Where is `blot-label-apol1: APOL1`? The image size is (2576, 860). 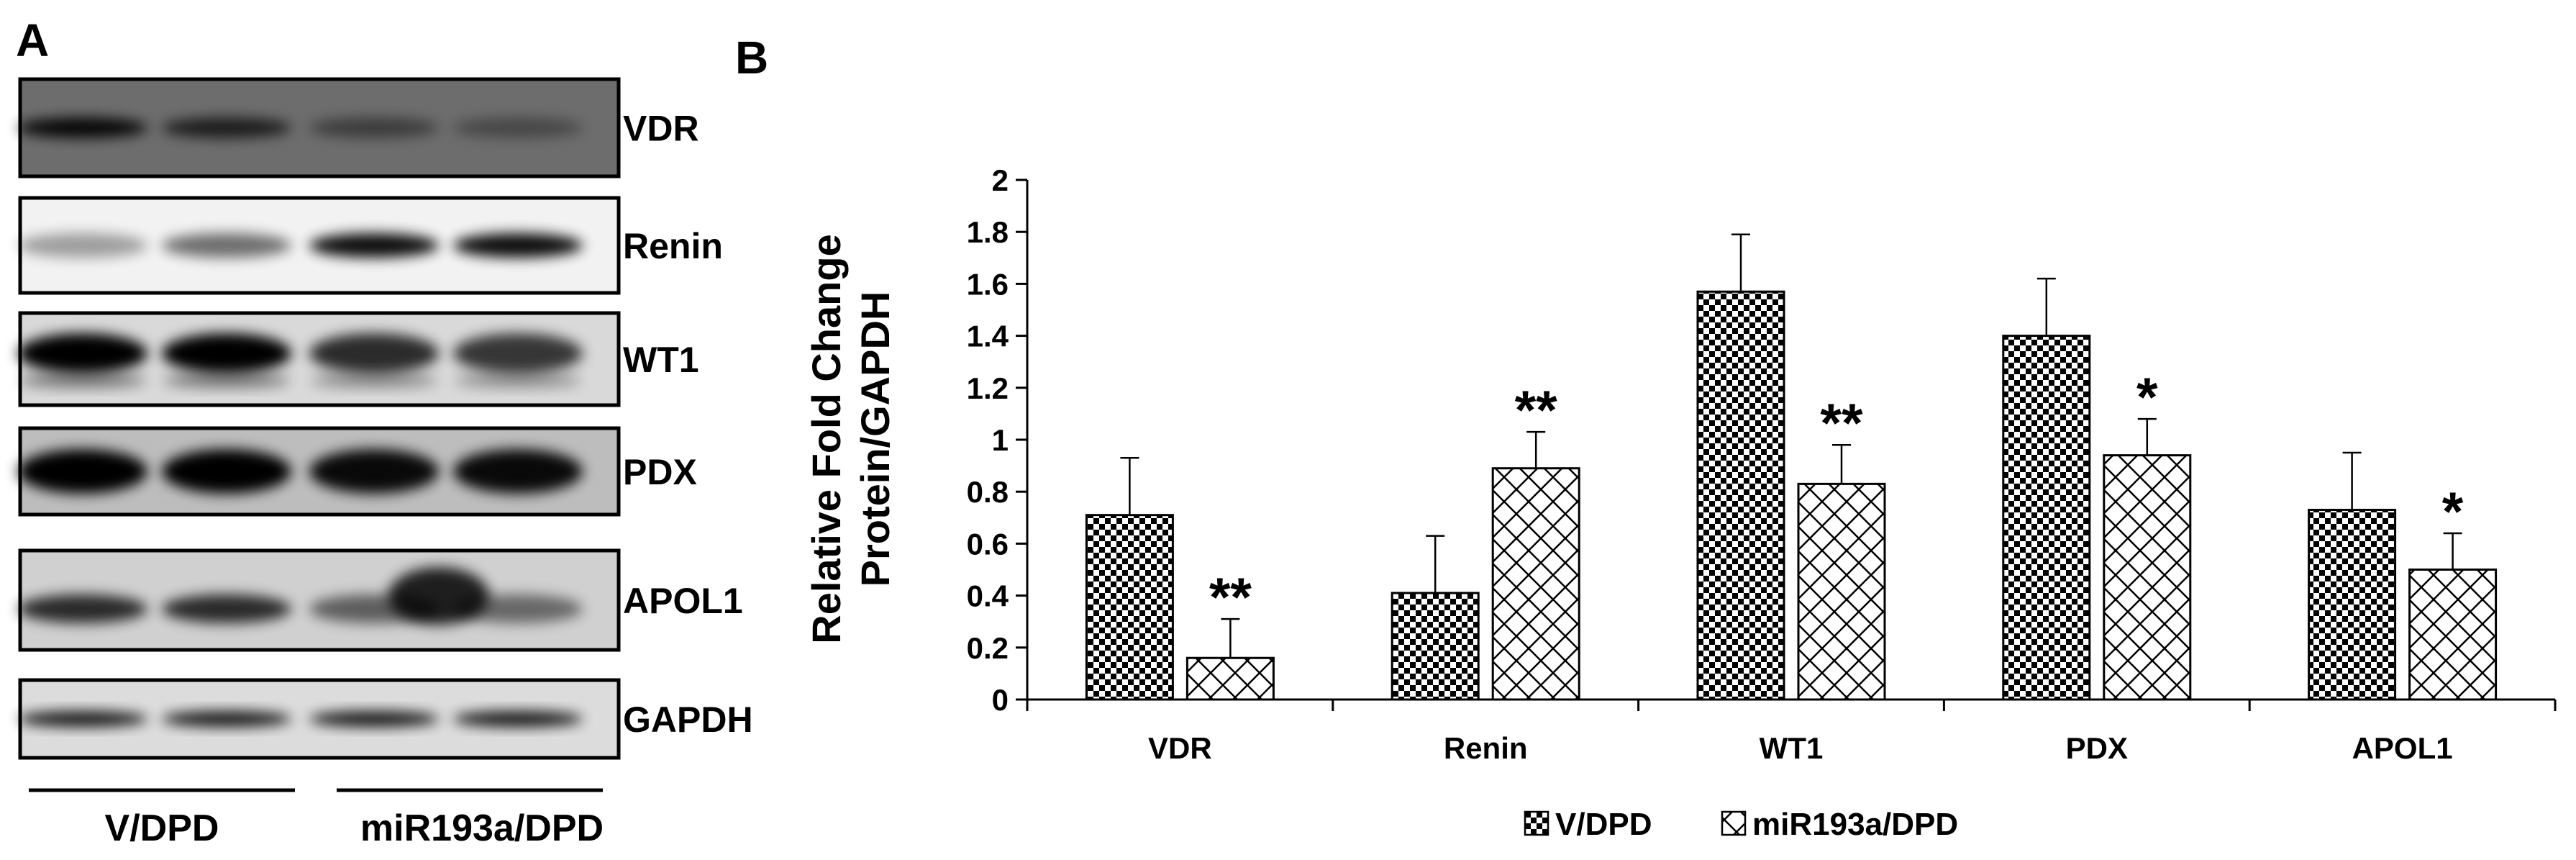 blot-label-apol1: APOL1 is located at coordinates (683, 601).